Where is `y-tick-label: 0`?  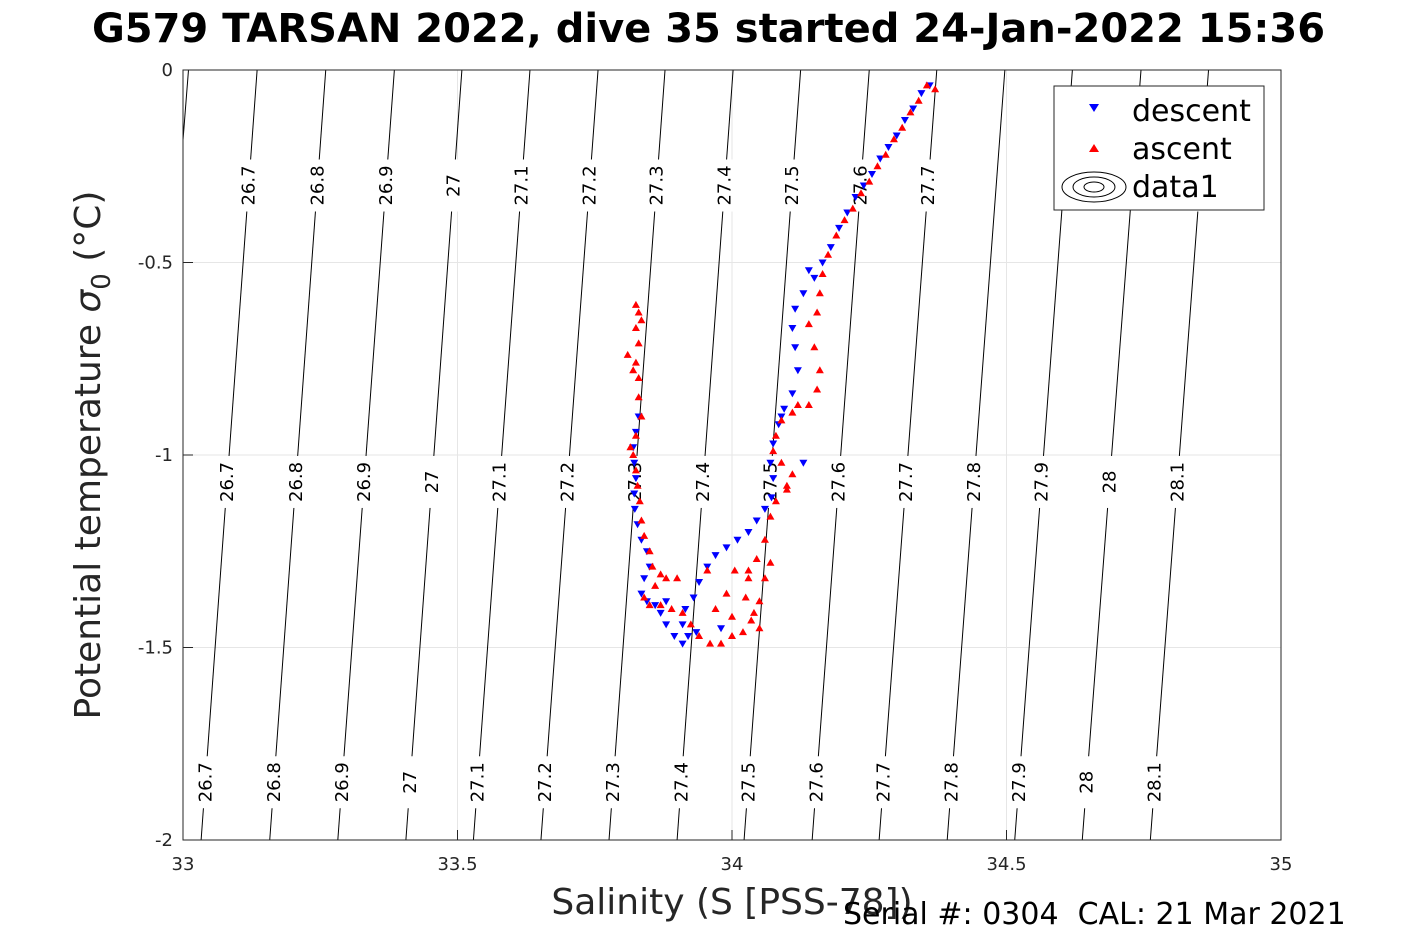
y-tick-label: 0 is located at coordinates (167, 70).